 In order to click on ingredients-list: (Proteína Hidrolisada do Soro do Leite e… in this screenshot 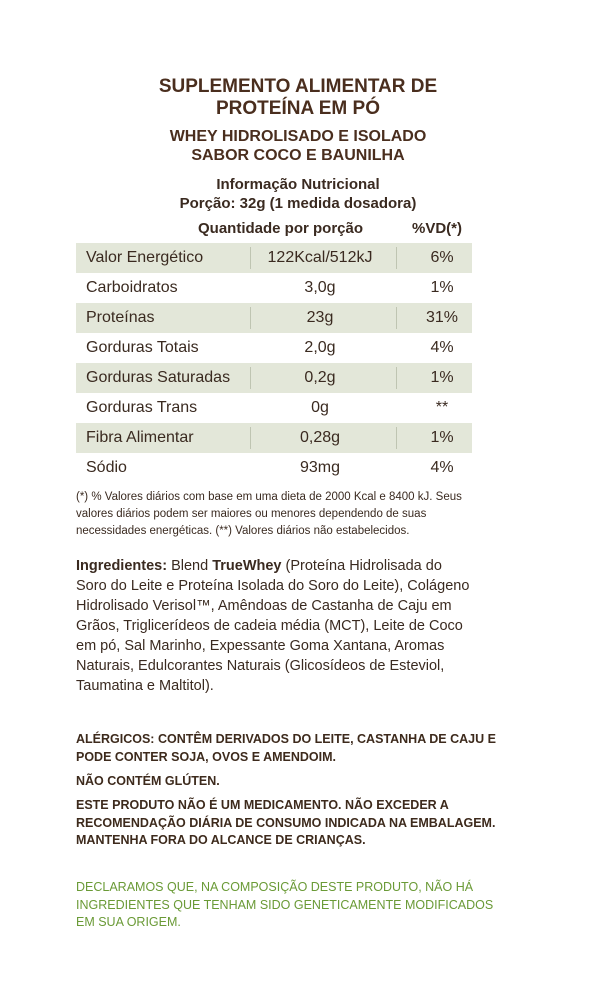, I will do `click(273, 626)`.